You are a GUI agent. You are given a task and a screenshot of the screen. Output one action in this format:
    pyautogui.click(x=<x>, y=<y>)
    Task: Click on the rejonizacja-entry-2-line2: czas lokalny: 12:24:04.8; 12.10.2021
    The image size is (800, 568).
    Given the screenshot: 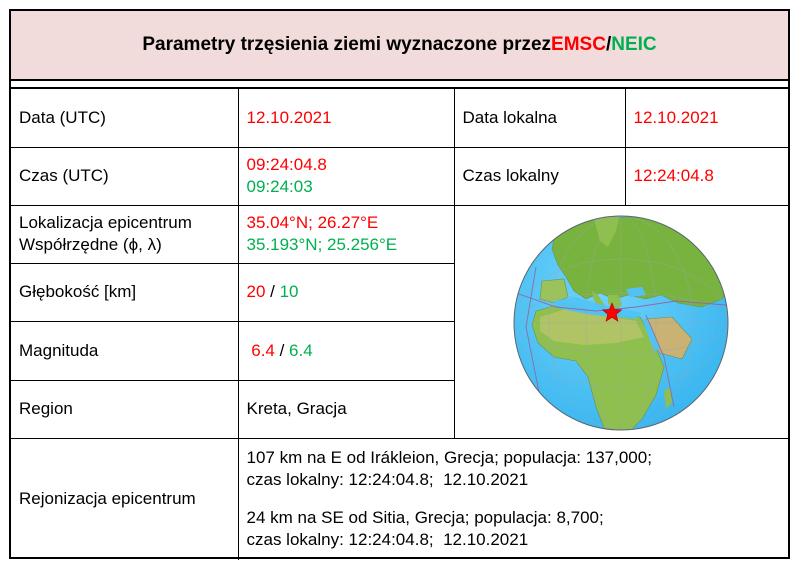 What is the action you would take?
    pyautogui.click(x=387, y=540)
    